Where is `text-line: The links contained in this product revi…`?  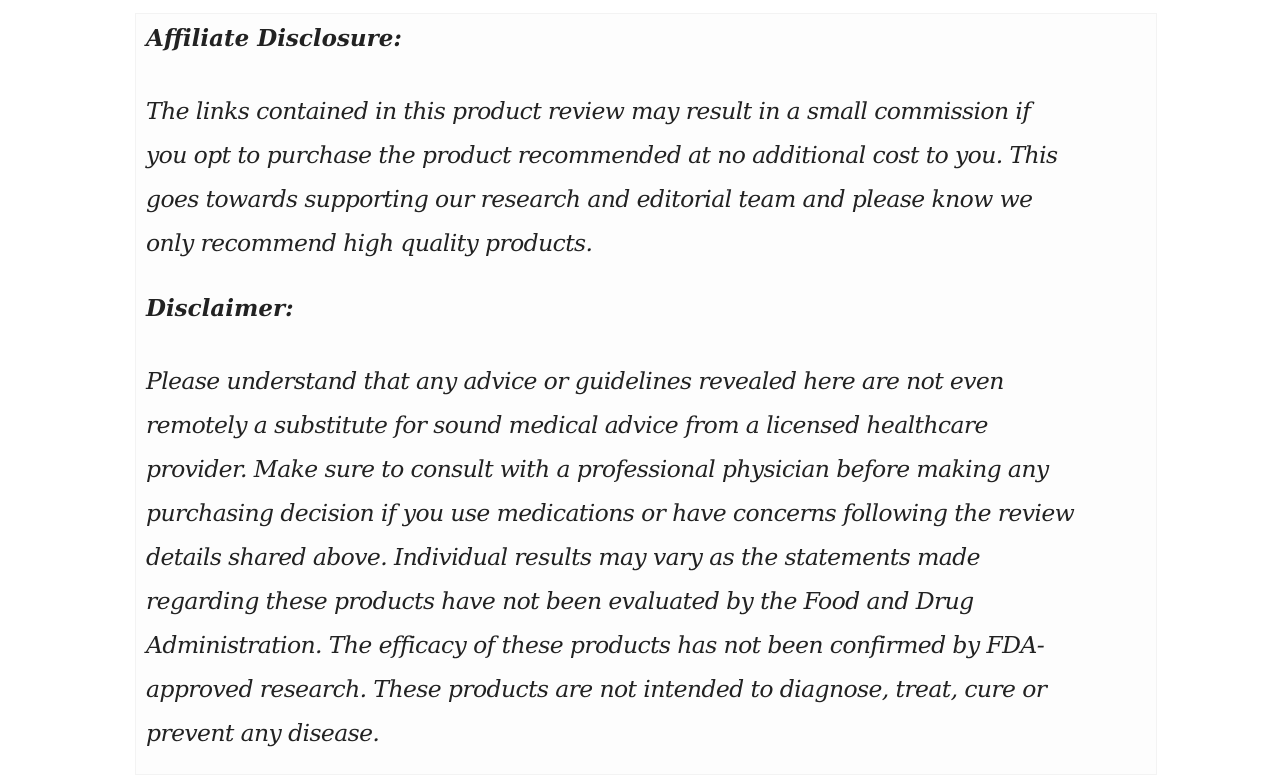
text-line: The links contained in this product revi… is located at coordinates (588, 111).